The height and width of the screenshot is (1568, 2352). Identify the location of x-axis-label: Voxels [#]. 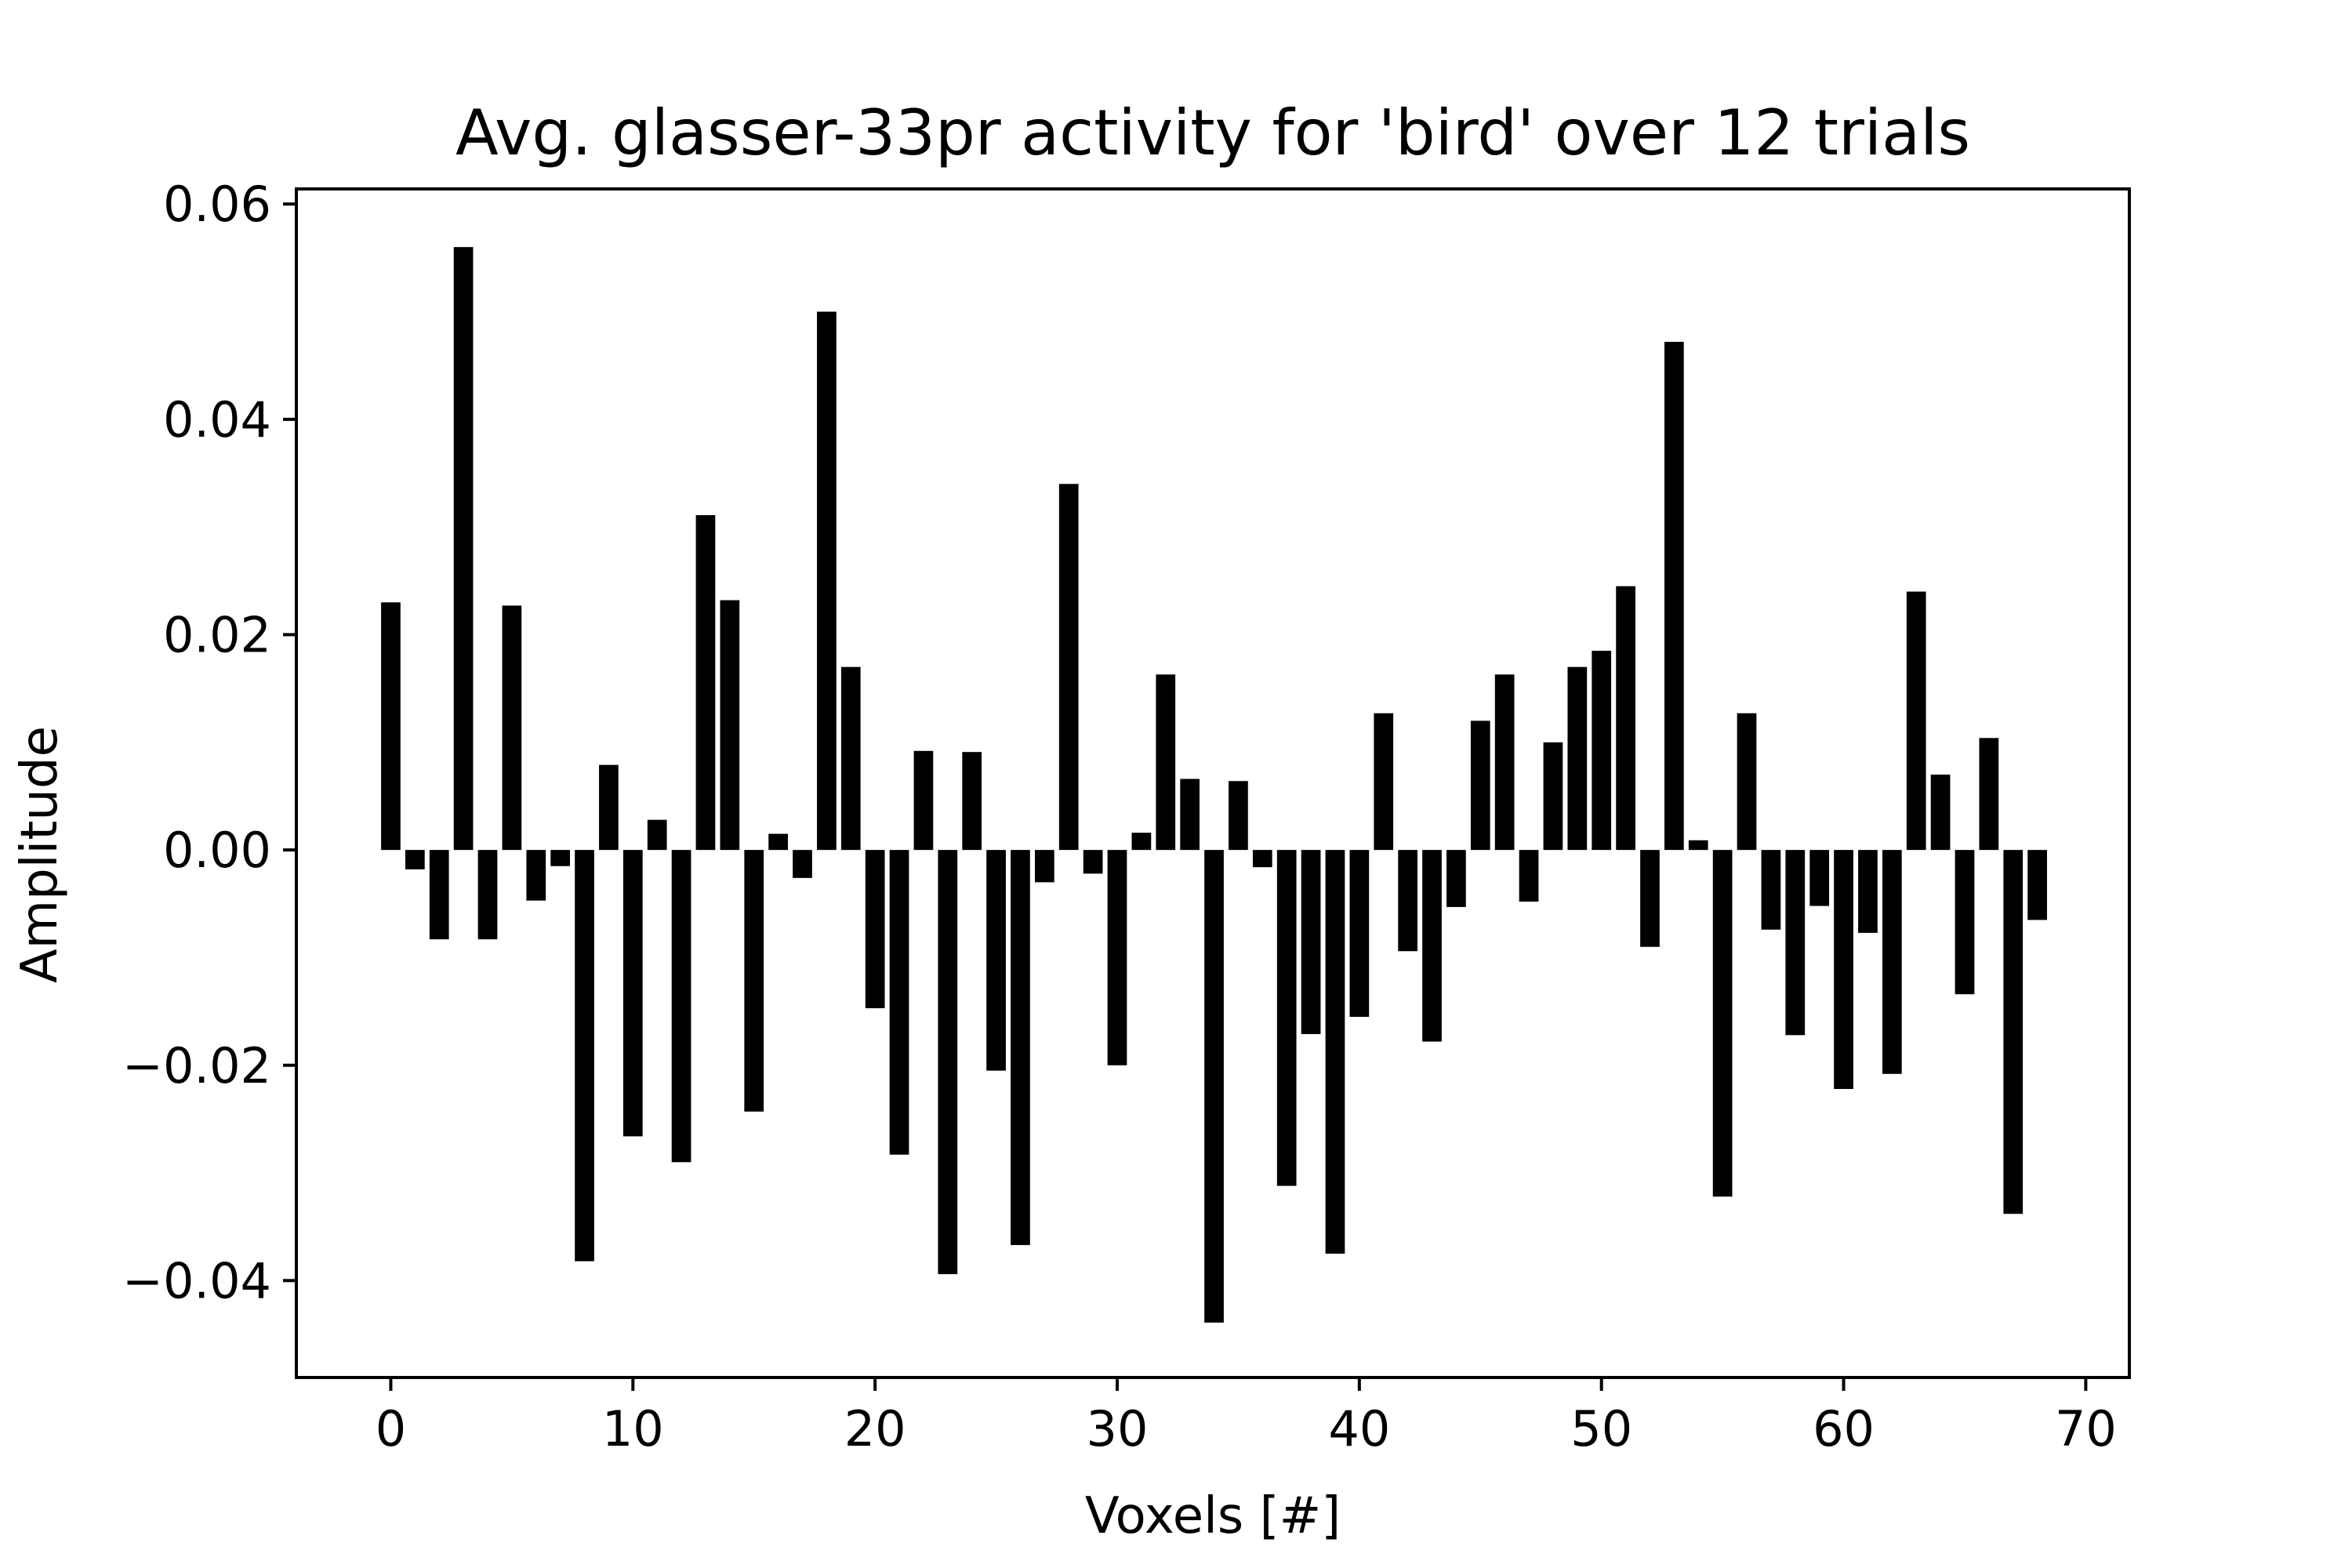
(1213, 1516).